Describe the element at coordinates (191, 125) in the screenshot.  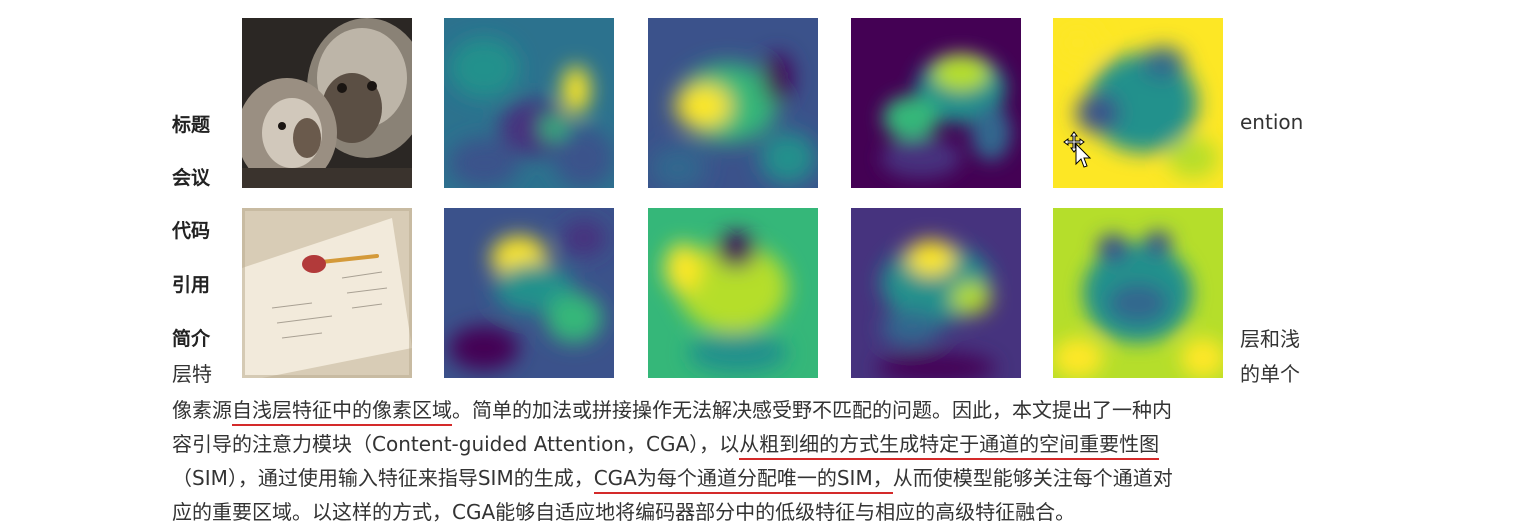
I see `label-title: 标题` at that location.